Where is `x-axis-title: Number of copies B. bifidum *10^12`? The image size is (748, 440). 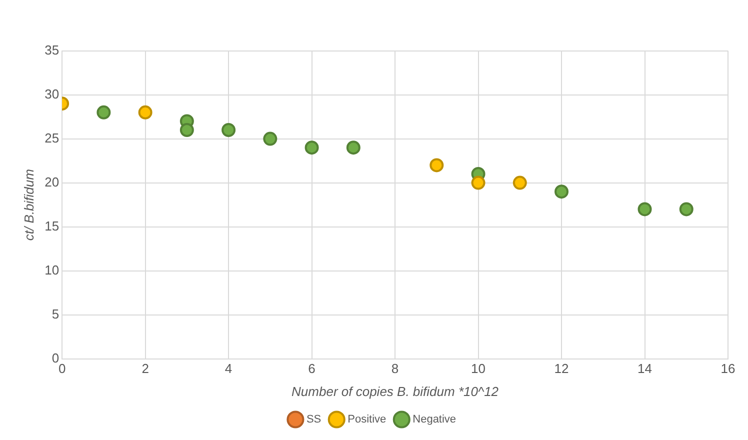 x-axis-title: Number of copies B. bifidum *10^12 is located at coordinates (396, 391).